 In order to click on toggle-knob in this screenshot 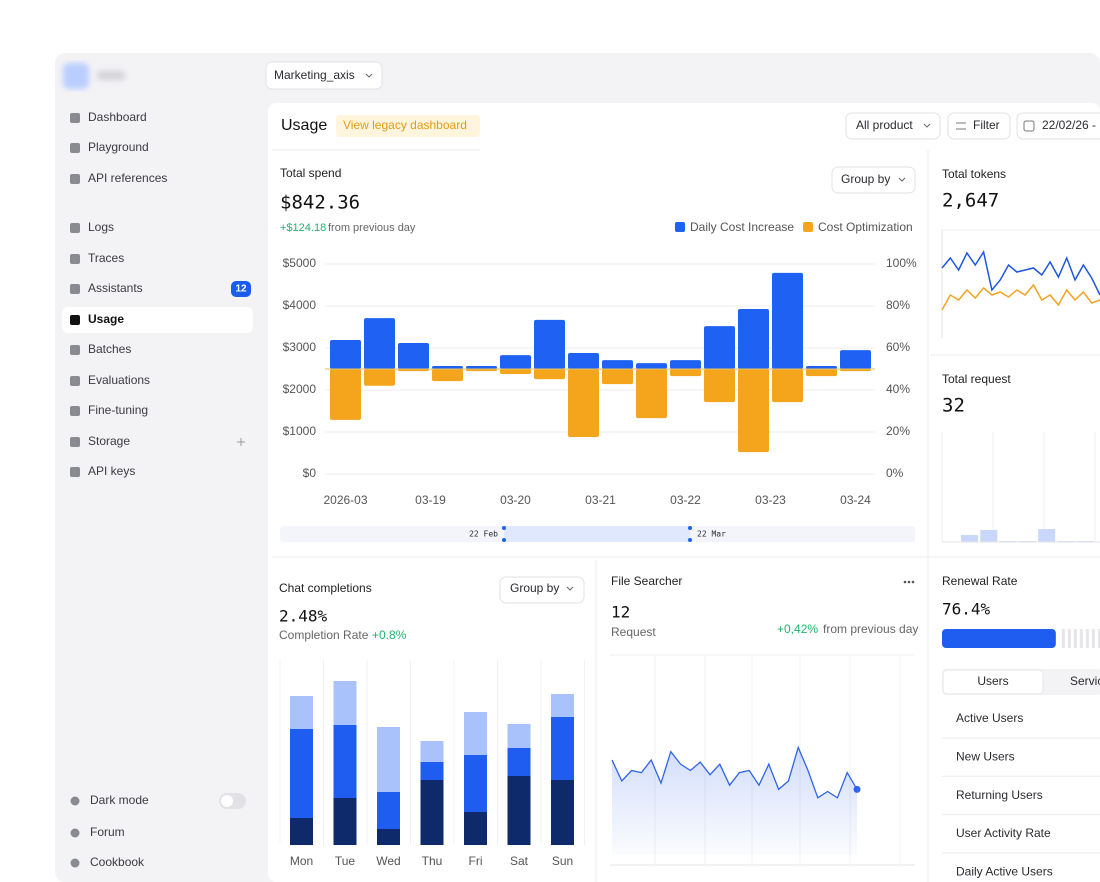, I will do `click(227, 801)`.